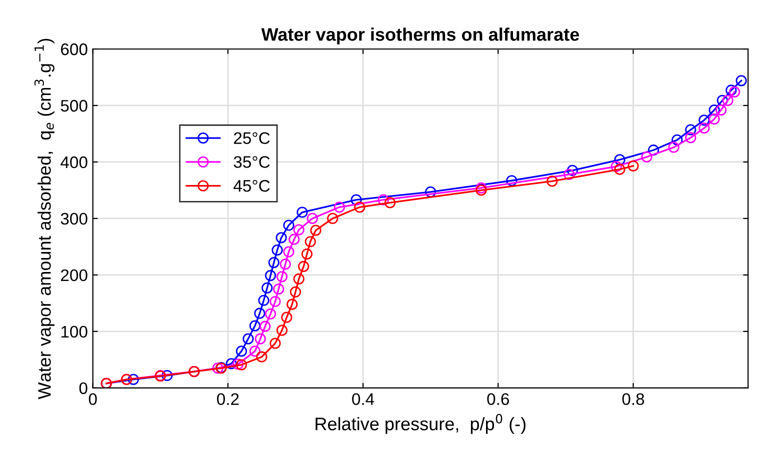  I want to click on y-tick-label: 400, so click(74, 162).